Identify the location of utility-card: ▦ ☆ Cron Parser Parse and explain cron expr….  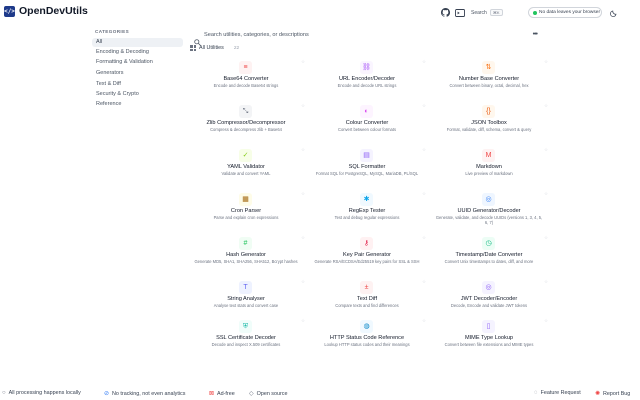
(246, 212).